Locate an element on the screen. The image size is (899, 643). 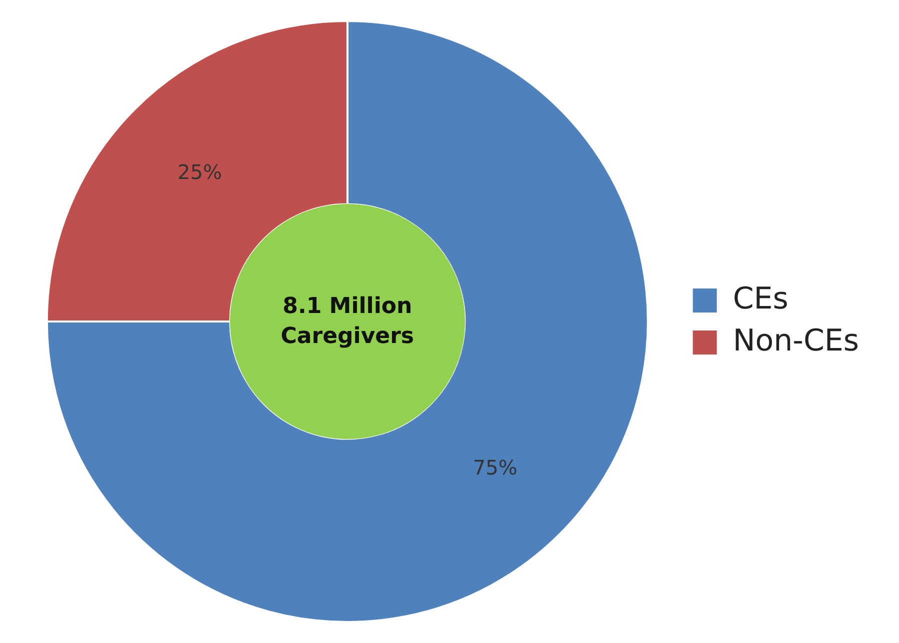
data-label: 75% is located at coordinates (495, 467).